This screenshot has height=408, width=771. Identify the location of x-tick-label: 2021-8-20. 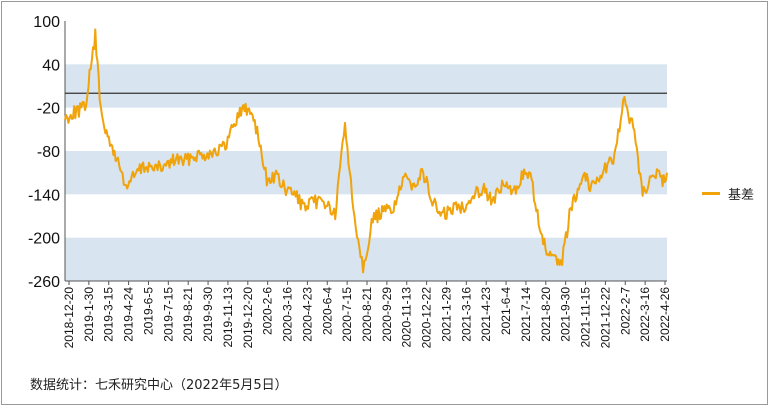
(546, 314).